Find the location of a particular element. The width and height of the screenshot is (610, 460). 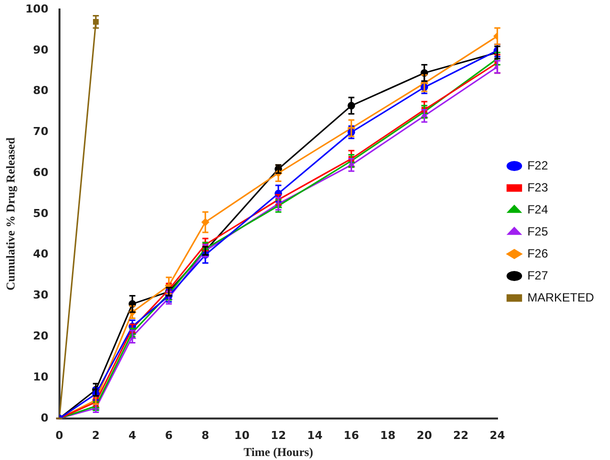

x-tick-label: 22 is located at coordinates (460, 435).